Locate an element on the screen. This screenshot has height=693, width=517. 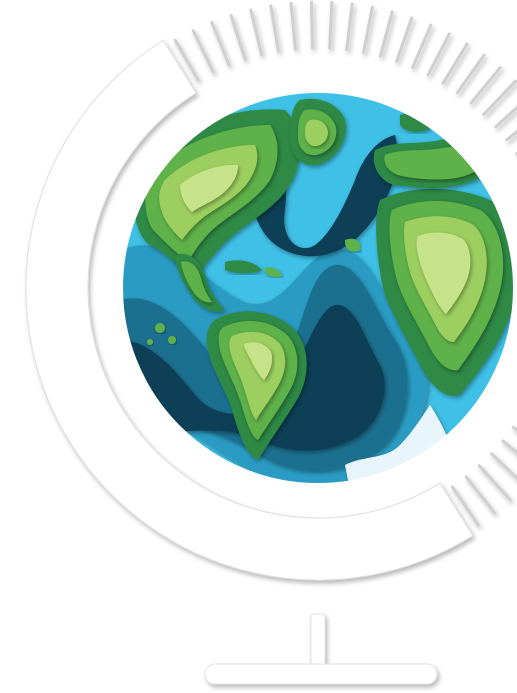
continent-south-america is located at coordinates (256, 385).